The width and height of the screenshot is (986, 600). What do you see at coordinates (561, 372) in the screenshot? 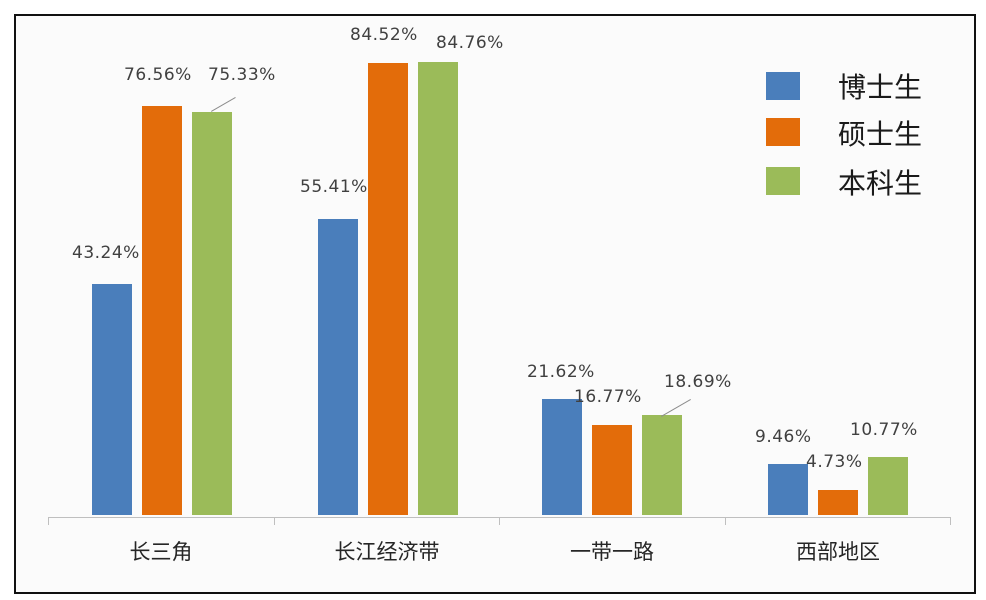
I see `data-label: 21.62%` at bounding box center [561, 372].